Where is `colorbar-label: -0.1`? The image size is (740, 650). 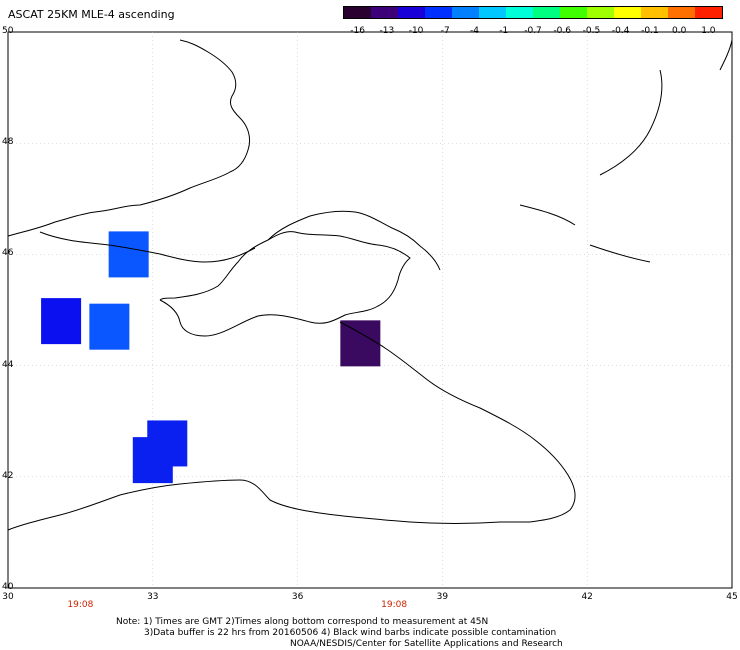
colorbar-label: -0.1 is located at coordinates (650, 31).